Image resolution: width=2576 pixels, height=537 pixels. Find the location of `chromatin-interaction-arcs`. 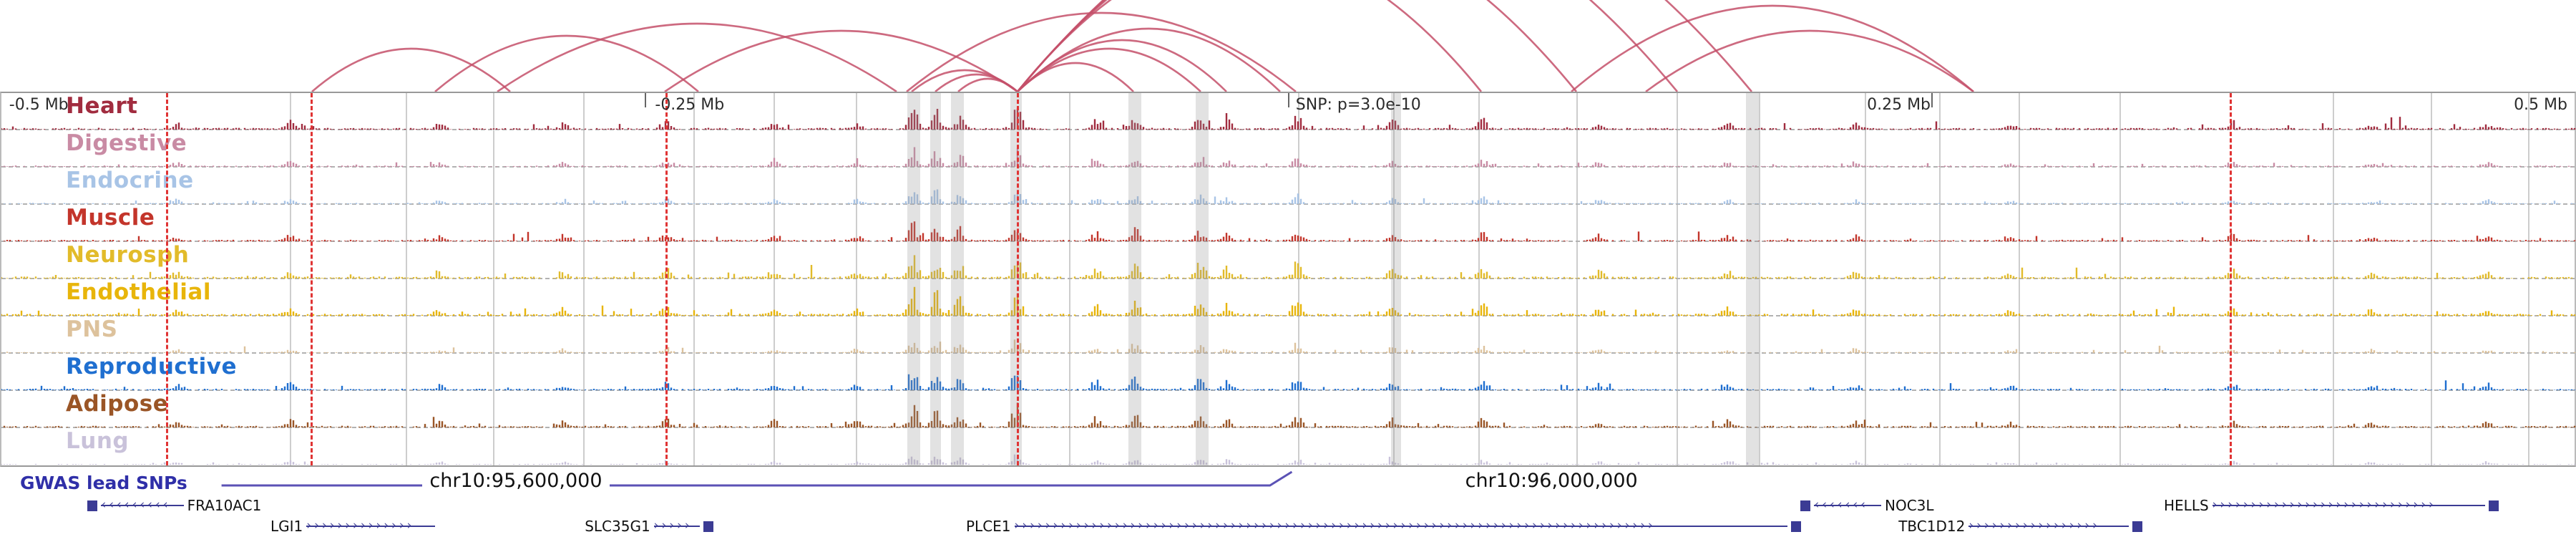

chromatin-interaction-arcs is located at coordinates (1142, 46).